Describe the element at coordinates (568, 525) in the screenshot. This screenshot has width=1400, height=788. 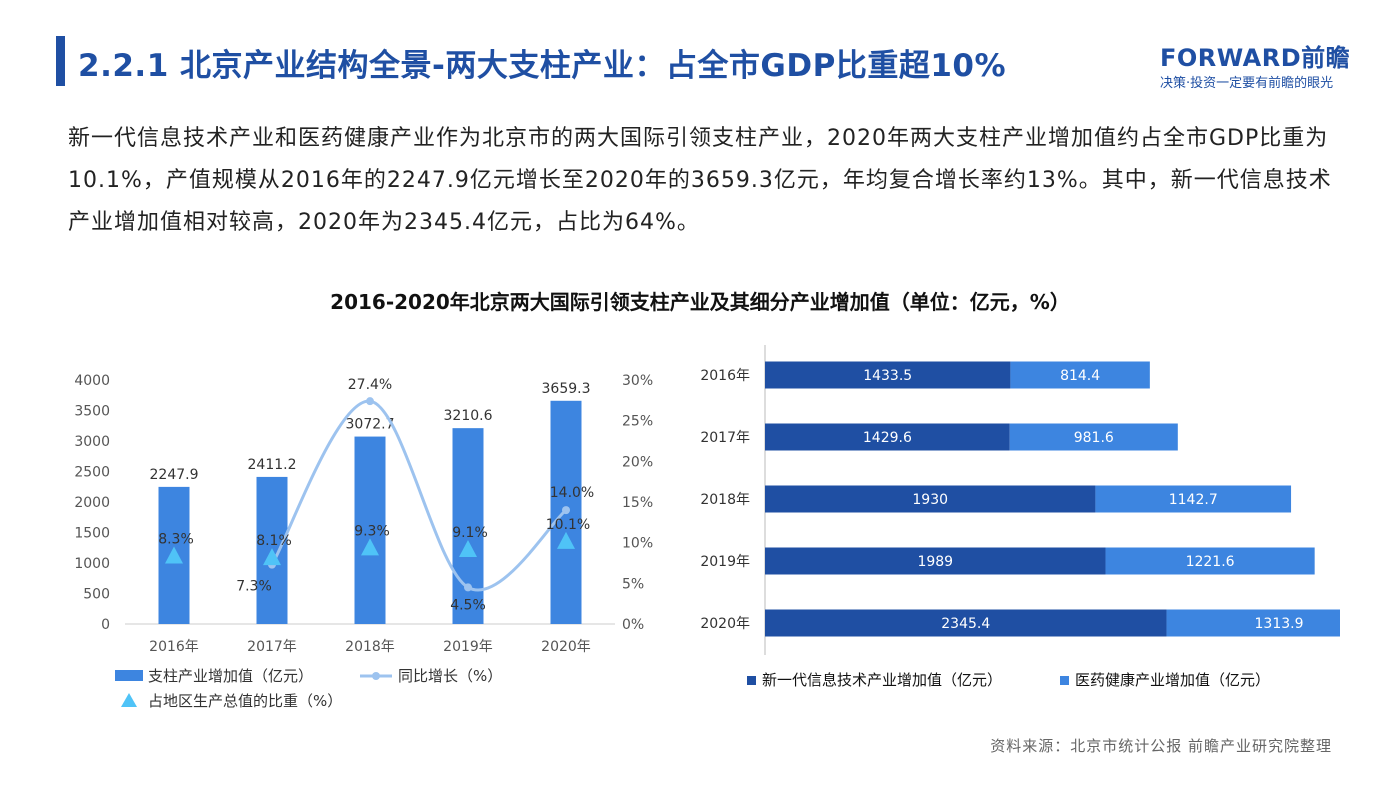
I see `share-value-label: 10.1%` at that location.